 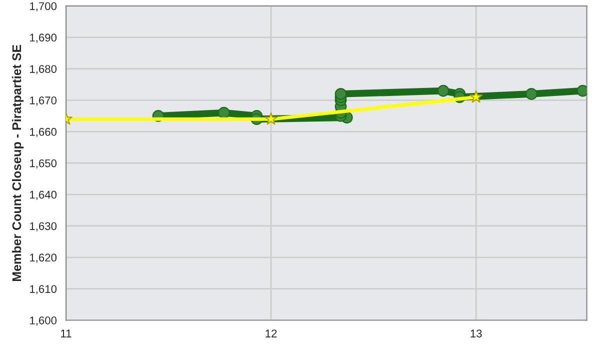 I want to click on x-tick-label: 13, so click(x=476, y=334).